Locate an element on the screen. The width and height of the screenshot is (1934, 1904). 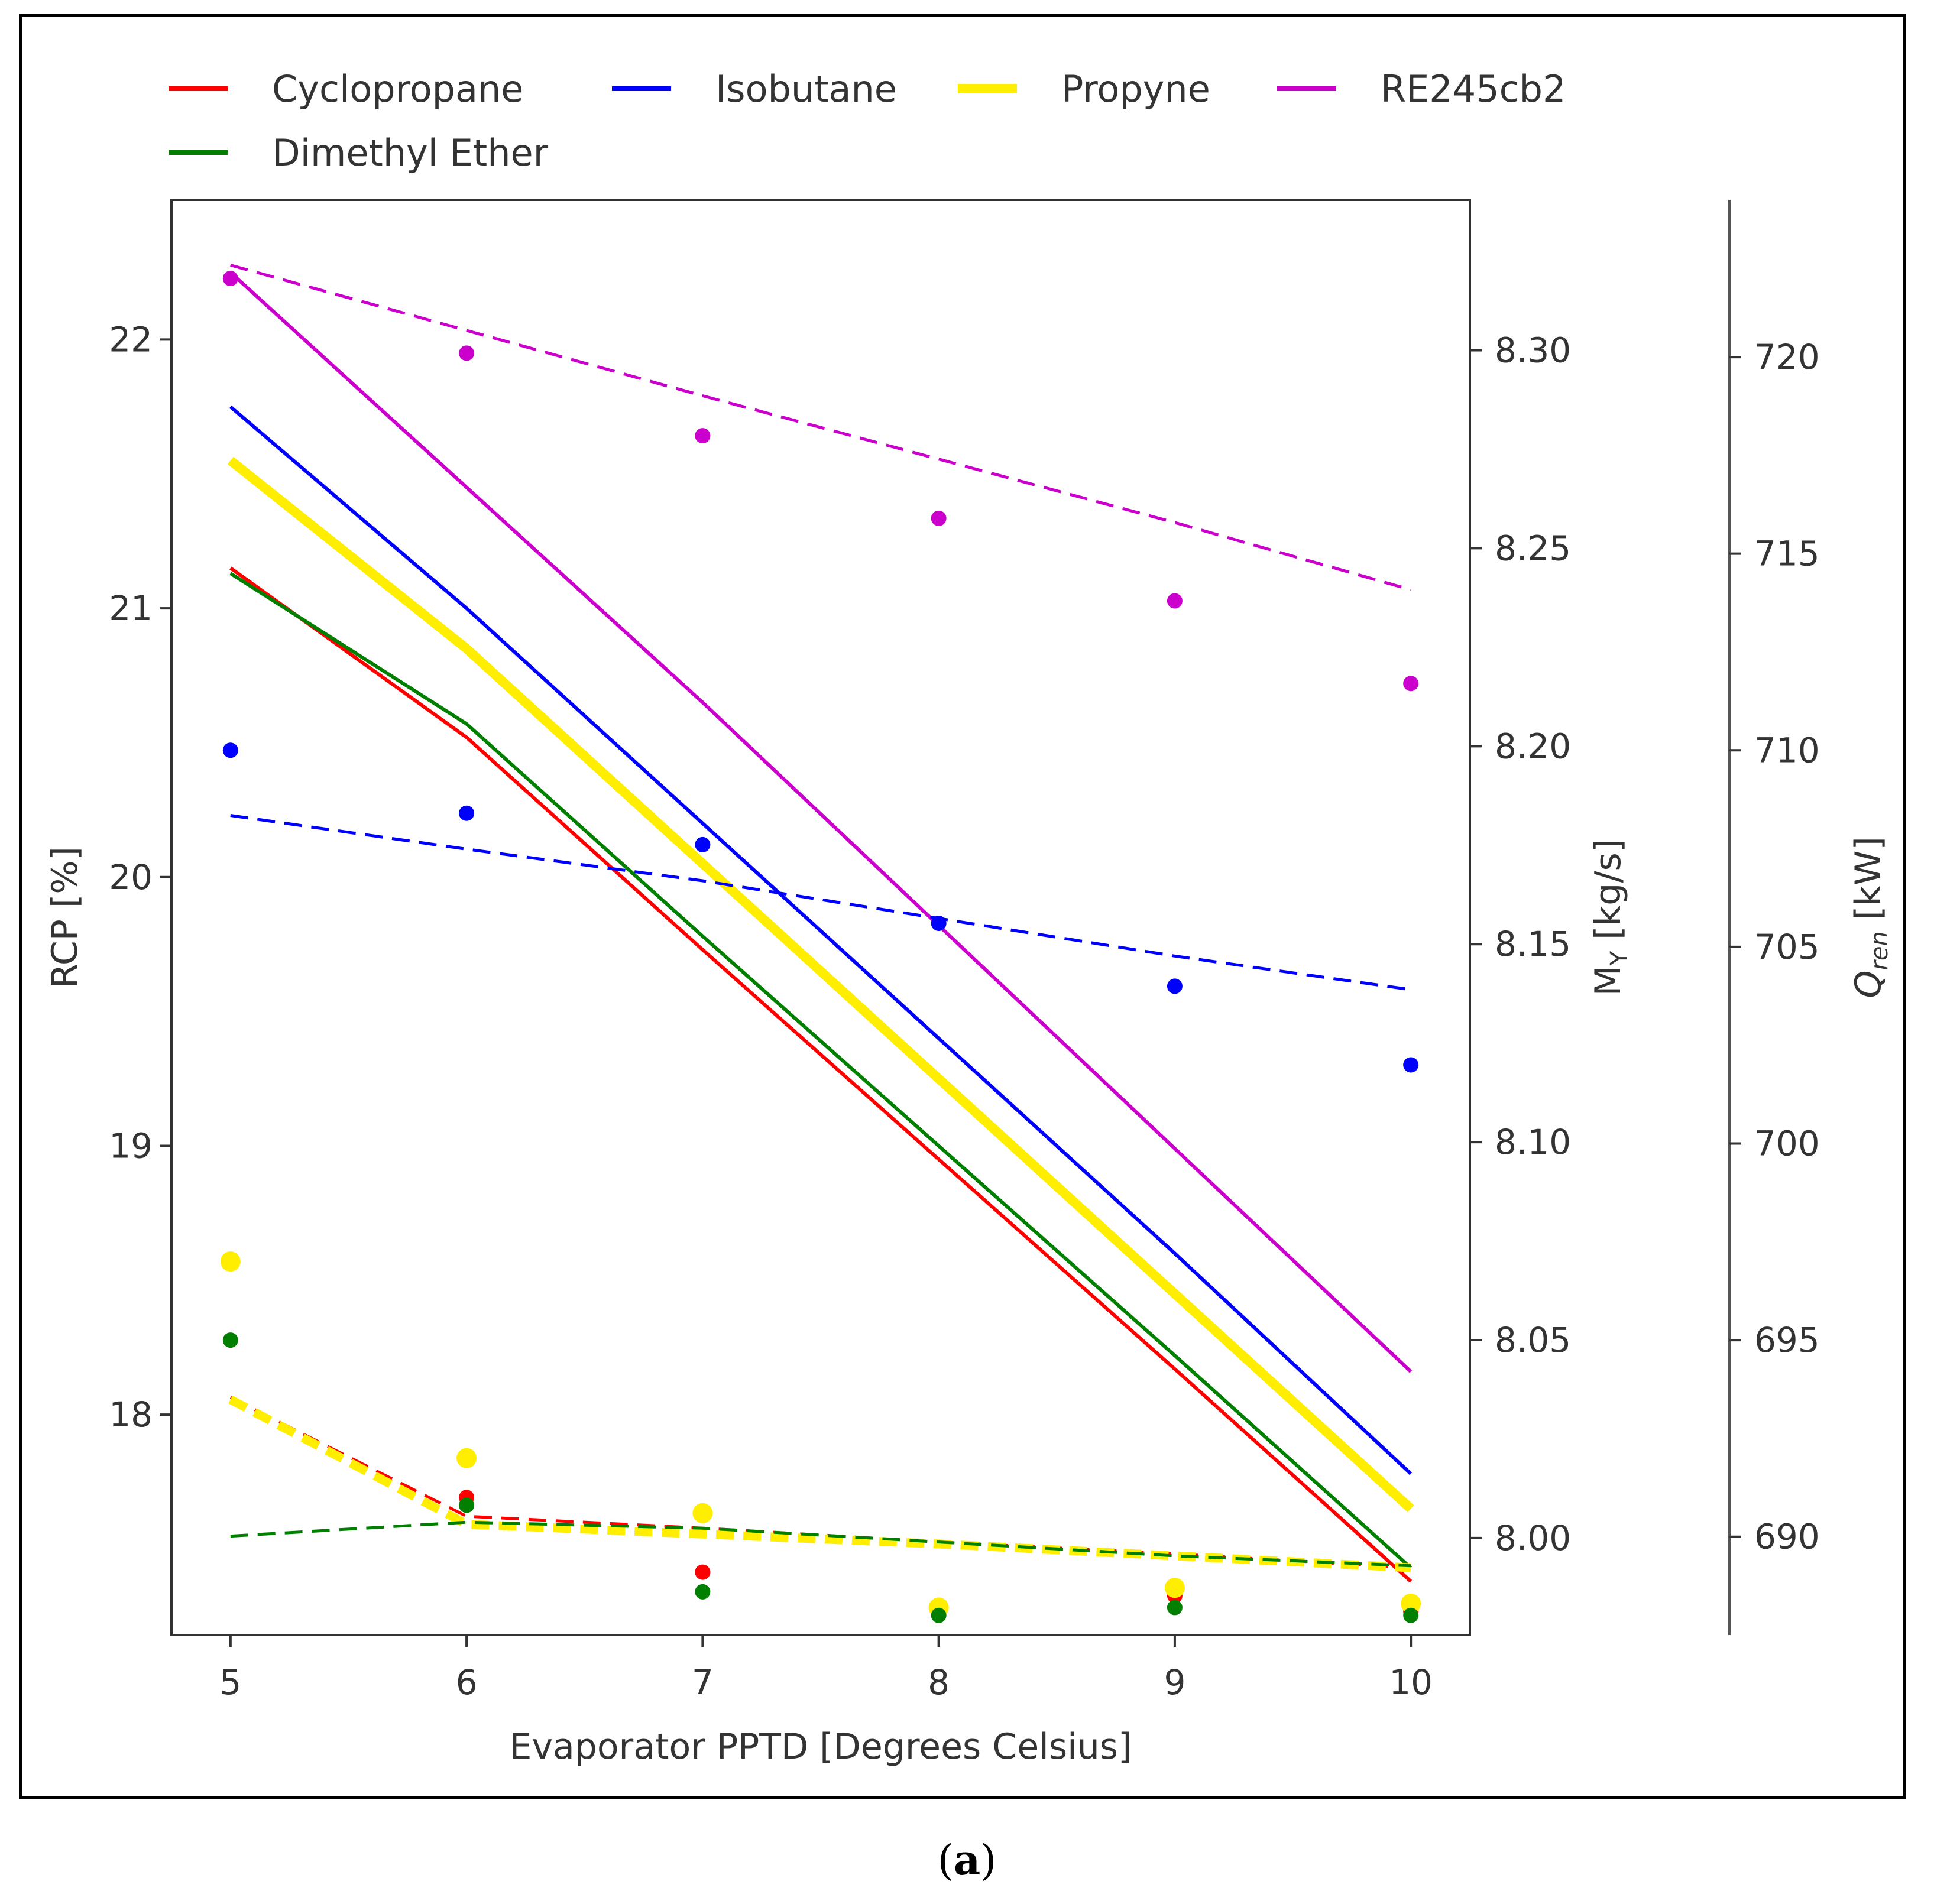
q-ren-point-cyclopropane is located at coordinates (703, 1572).